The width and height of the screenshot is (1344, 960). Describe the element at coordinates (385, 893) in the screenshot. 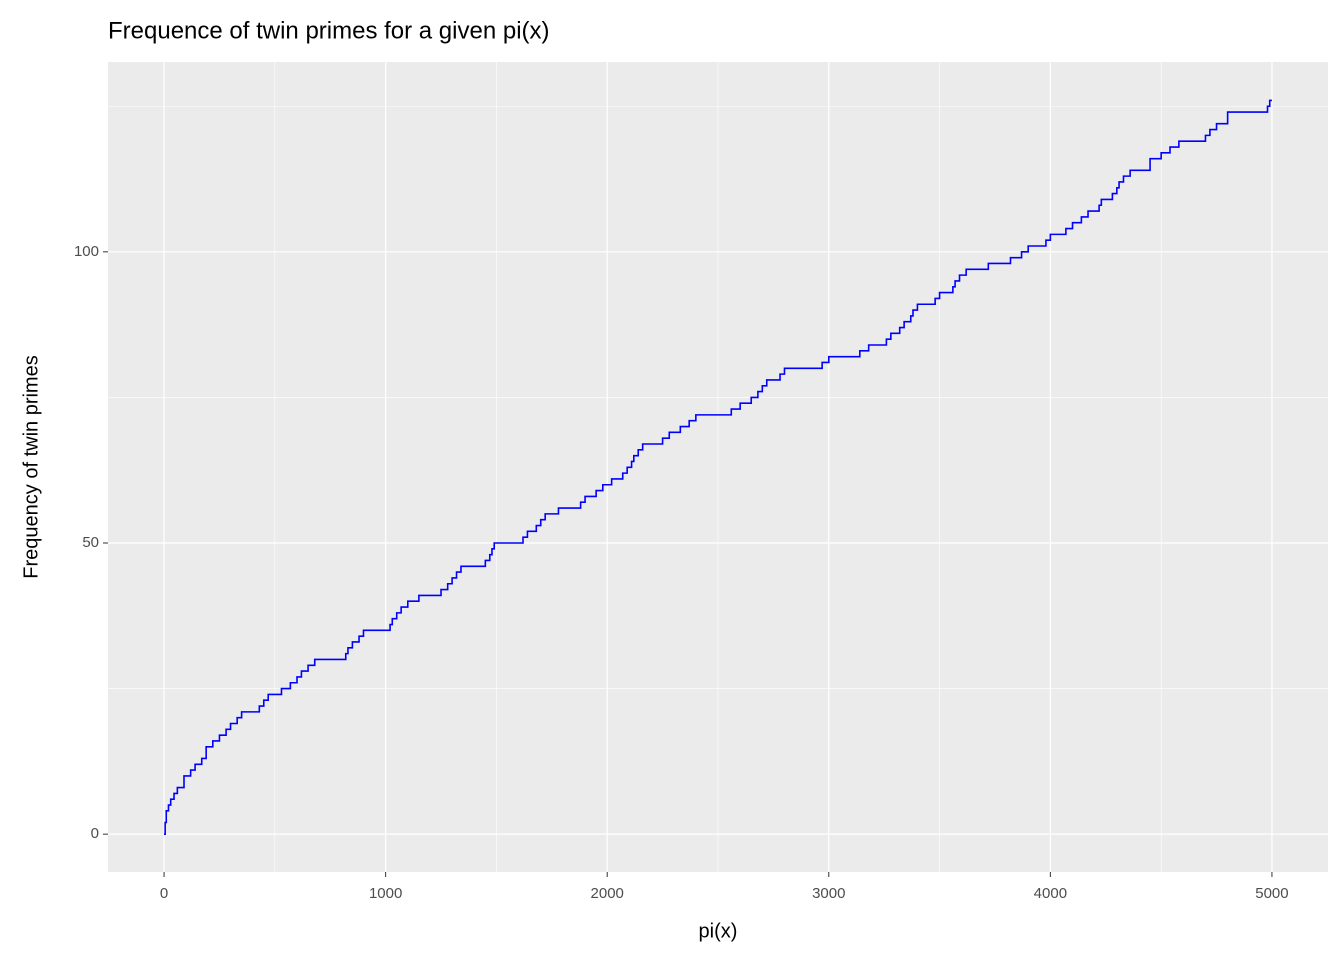

I see `x-tick-label: 1000` at that location.